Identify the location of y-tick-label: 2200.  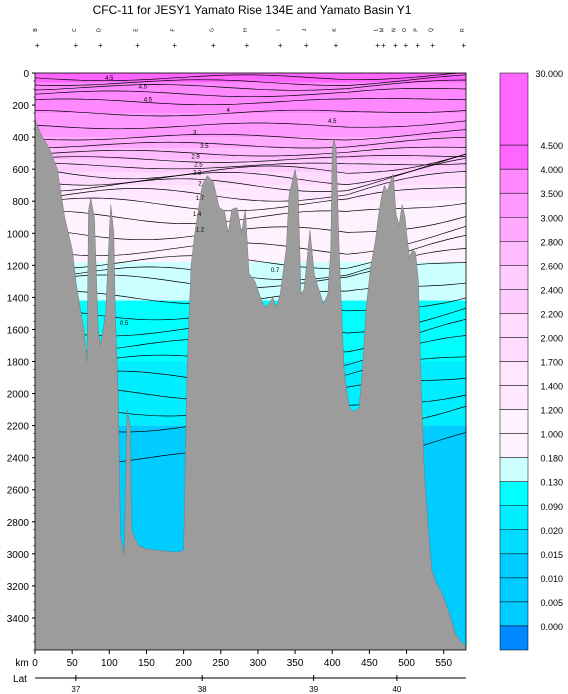
(18, 427).